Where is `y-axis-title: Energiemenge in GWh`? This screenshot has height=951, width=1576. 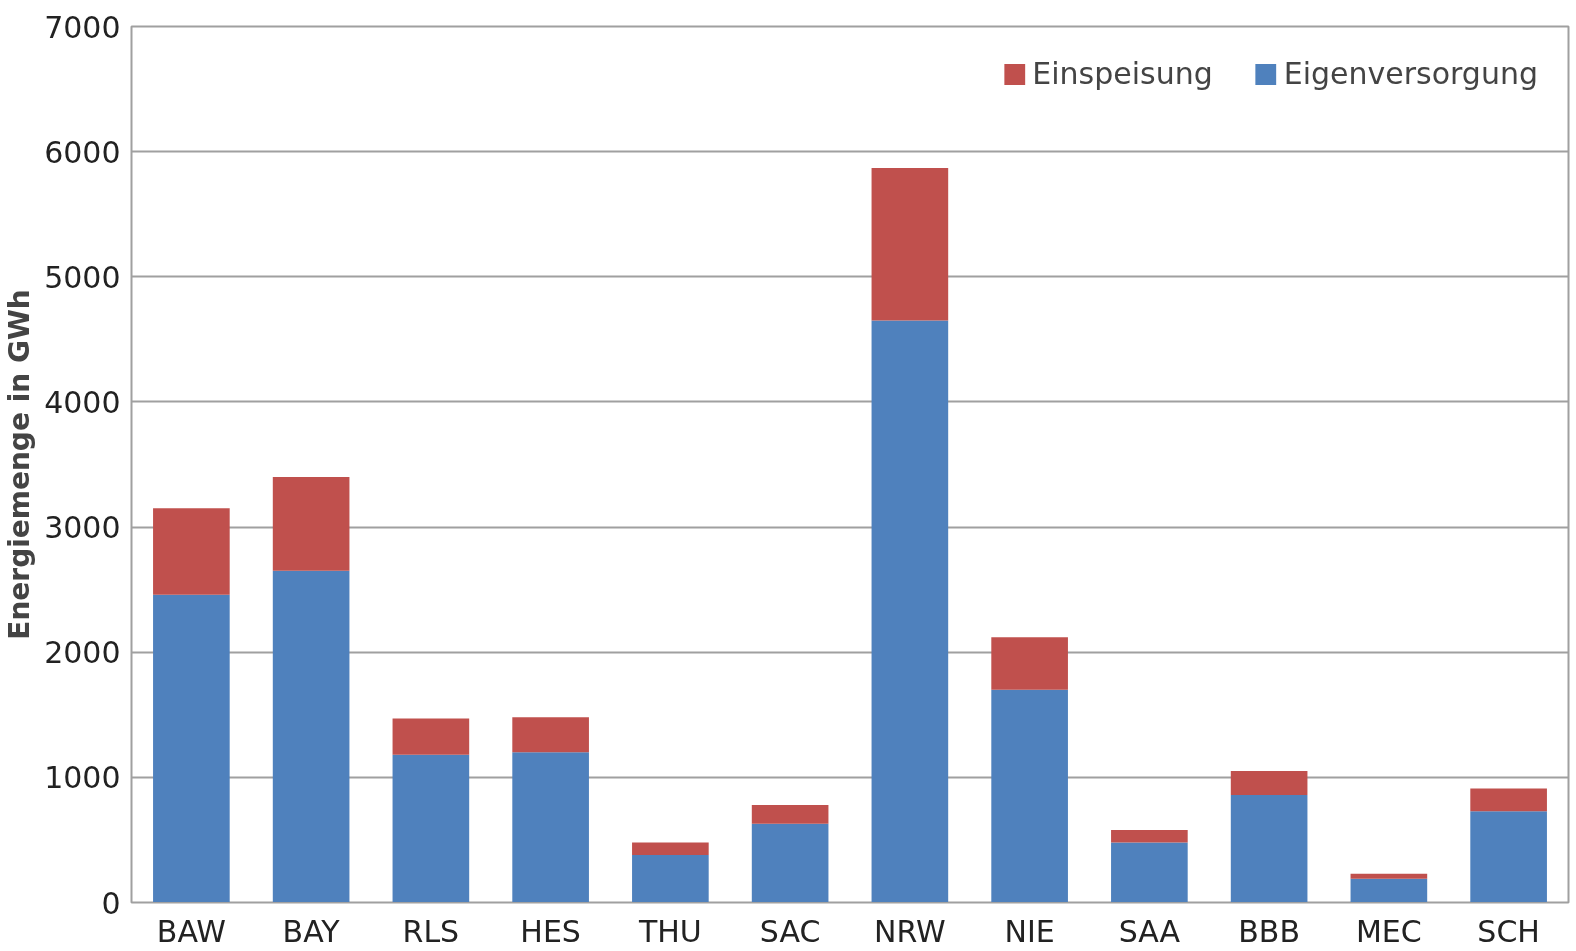 y-axis-title: Energiemenge in GWh is located at coordinates (20, 464).